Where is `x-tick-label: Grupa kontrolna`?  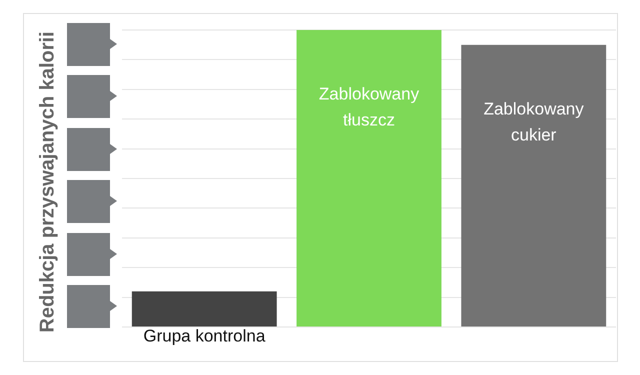 x-tick-label: Grupa kontrolna is located at coordinates (204, 336).